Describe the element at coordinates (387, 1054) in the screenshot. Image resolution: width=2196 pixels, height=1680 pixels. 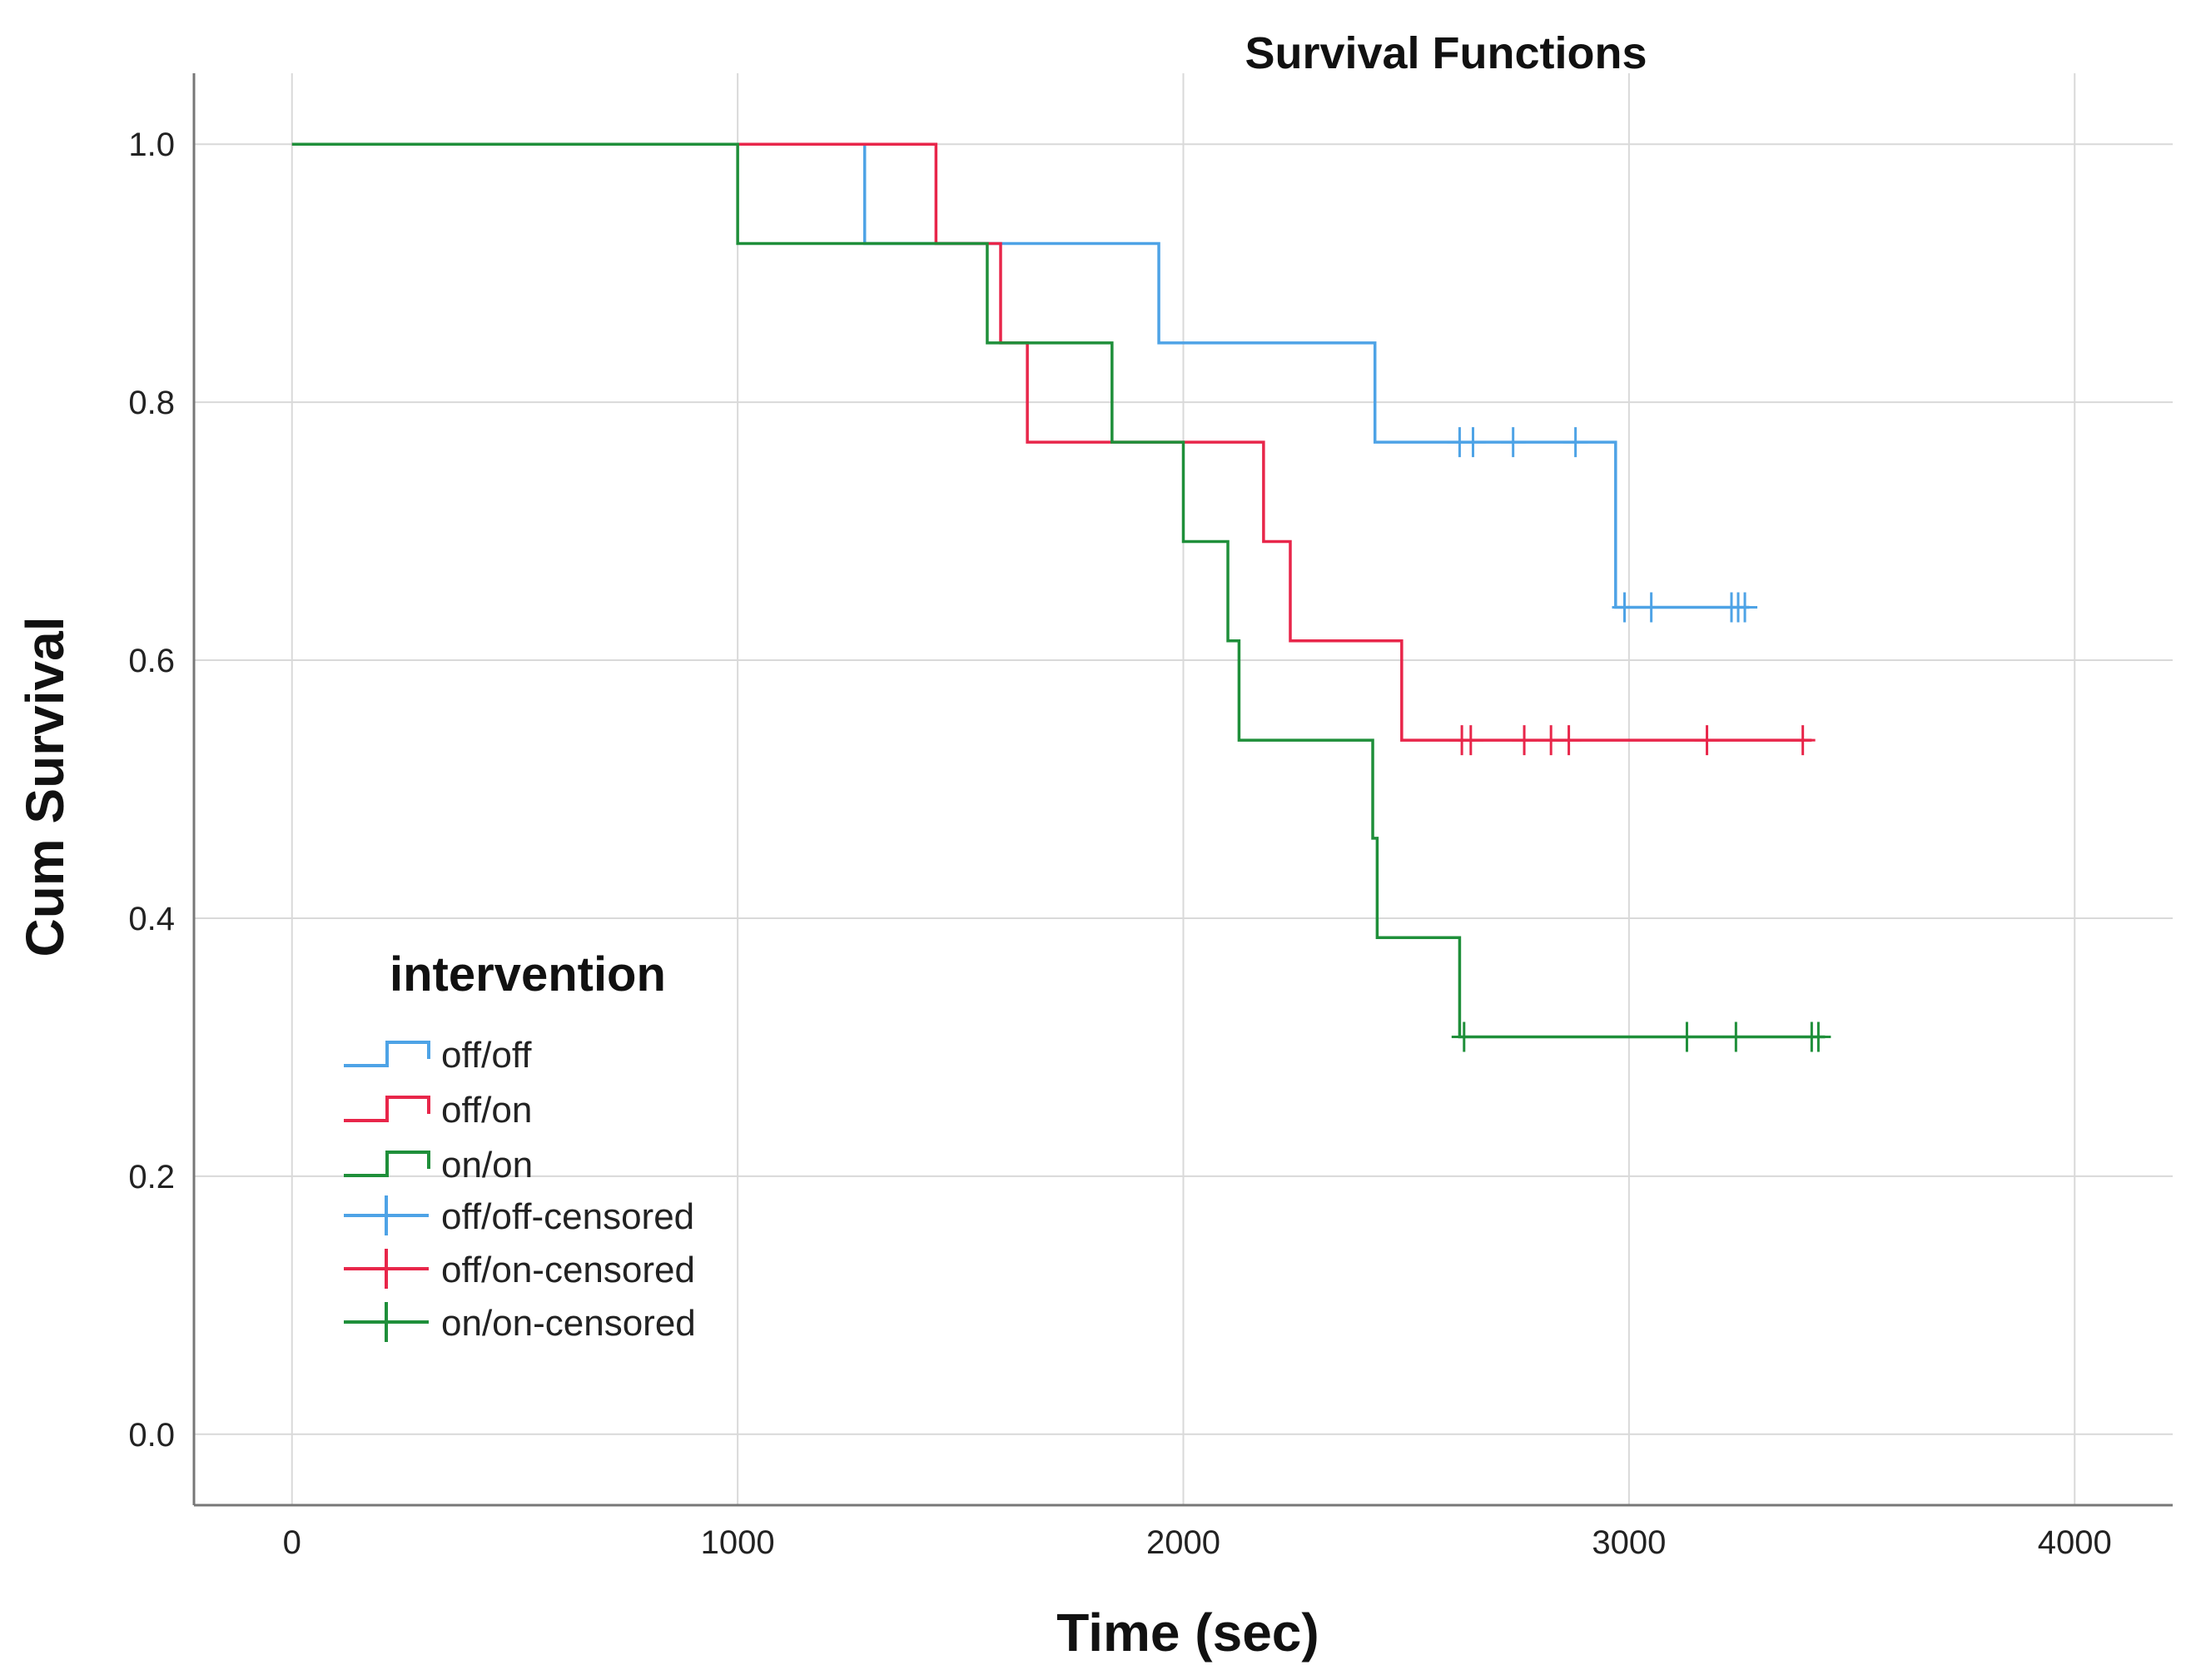
I see `legend-swatch-off-off` at that location.